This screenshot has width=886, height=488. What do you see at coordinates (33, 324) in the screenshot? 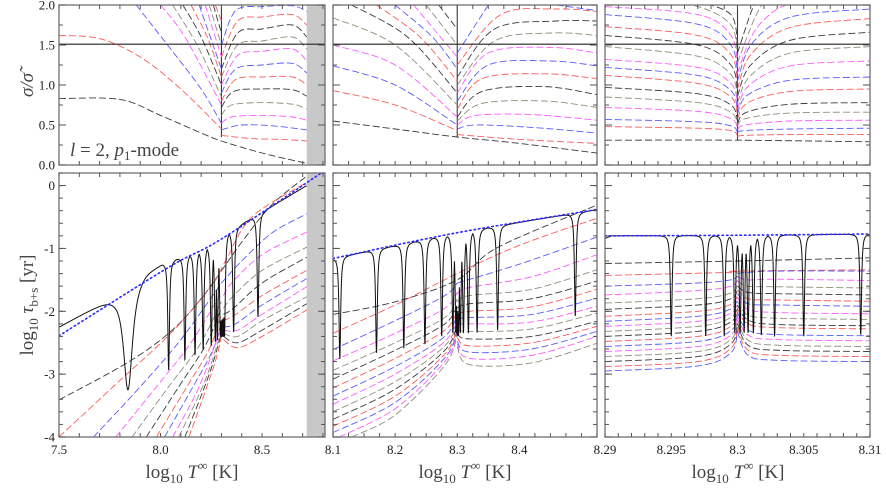
I see `ylabel-sub: 10` at bounding box center [33, 324].